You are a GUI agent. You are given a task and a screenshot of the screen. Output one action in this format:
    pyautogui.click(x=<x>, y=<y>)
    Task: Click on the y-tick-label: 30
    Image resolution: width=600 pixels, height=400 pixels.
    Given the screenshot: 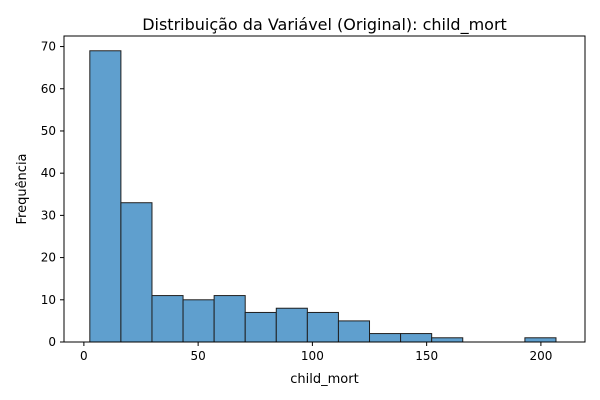 What is the action you would take?
    pyautogui.click(x=48, y=215)
    